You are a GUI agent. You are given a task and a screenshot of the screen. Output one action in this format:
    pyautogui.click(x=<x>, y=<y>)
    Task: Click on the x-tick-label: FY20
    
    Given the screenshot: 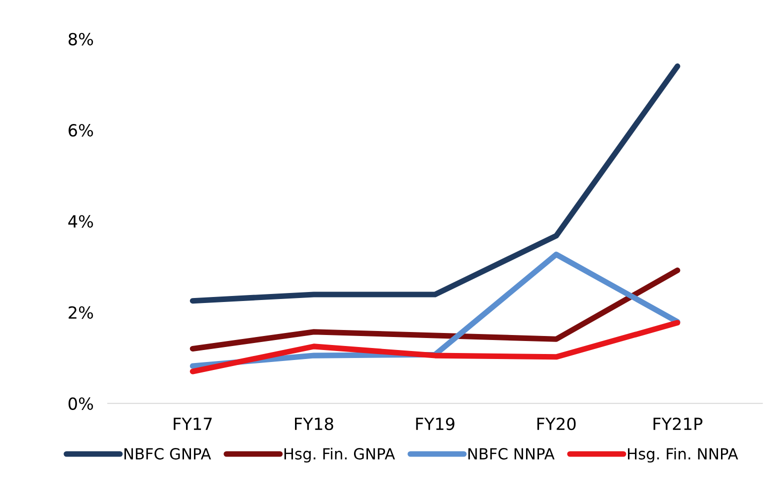 What is the action you would take?
    pyautogui.click(x=556, y=424)
    